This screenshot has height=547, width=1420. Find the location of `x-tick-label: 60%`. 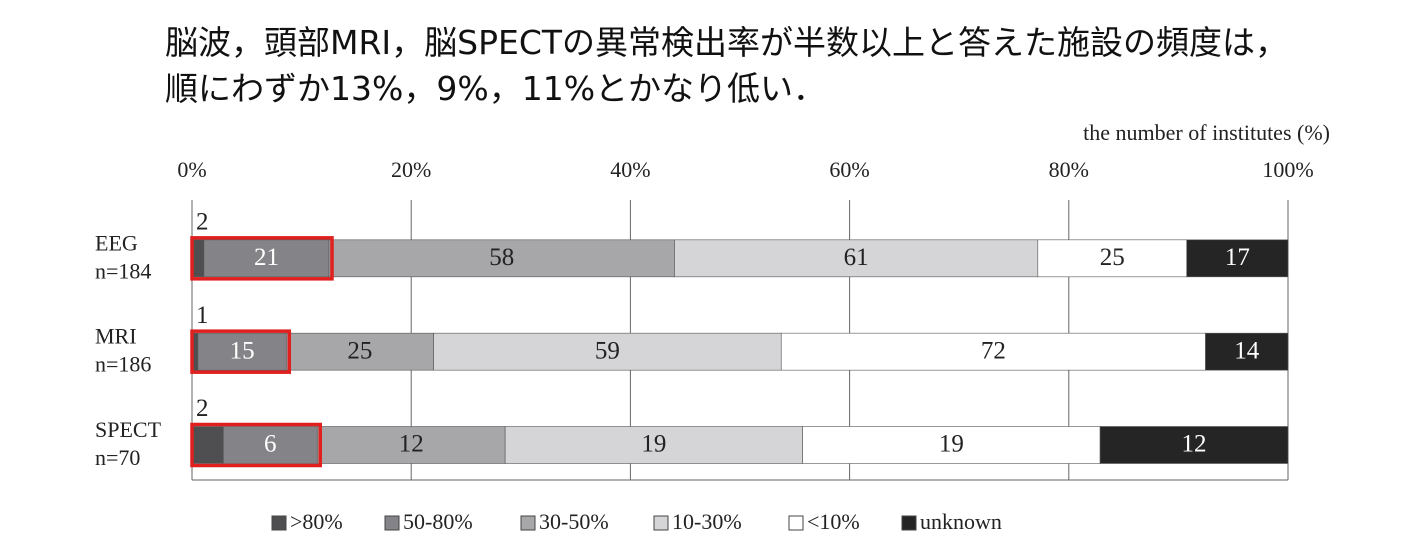

x-tick-label: 60% is located at coordinates (849, 169).